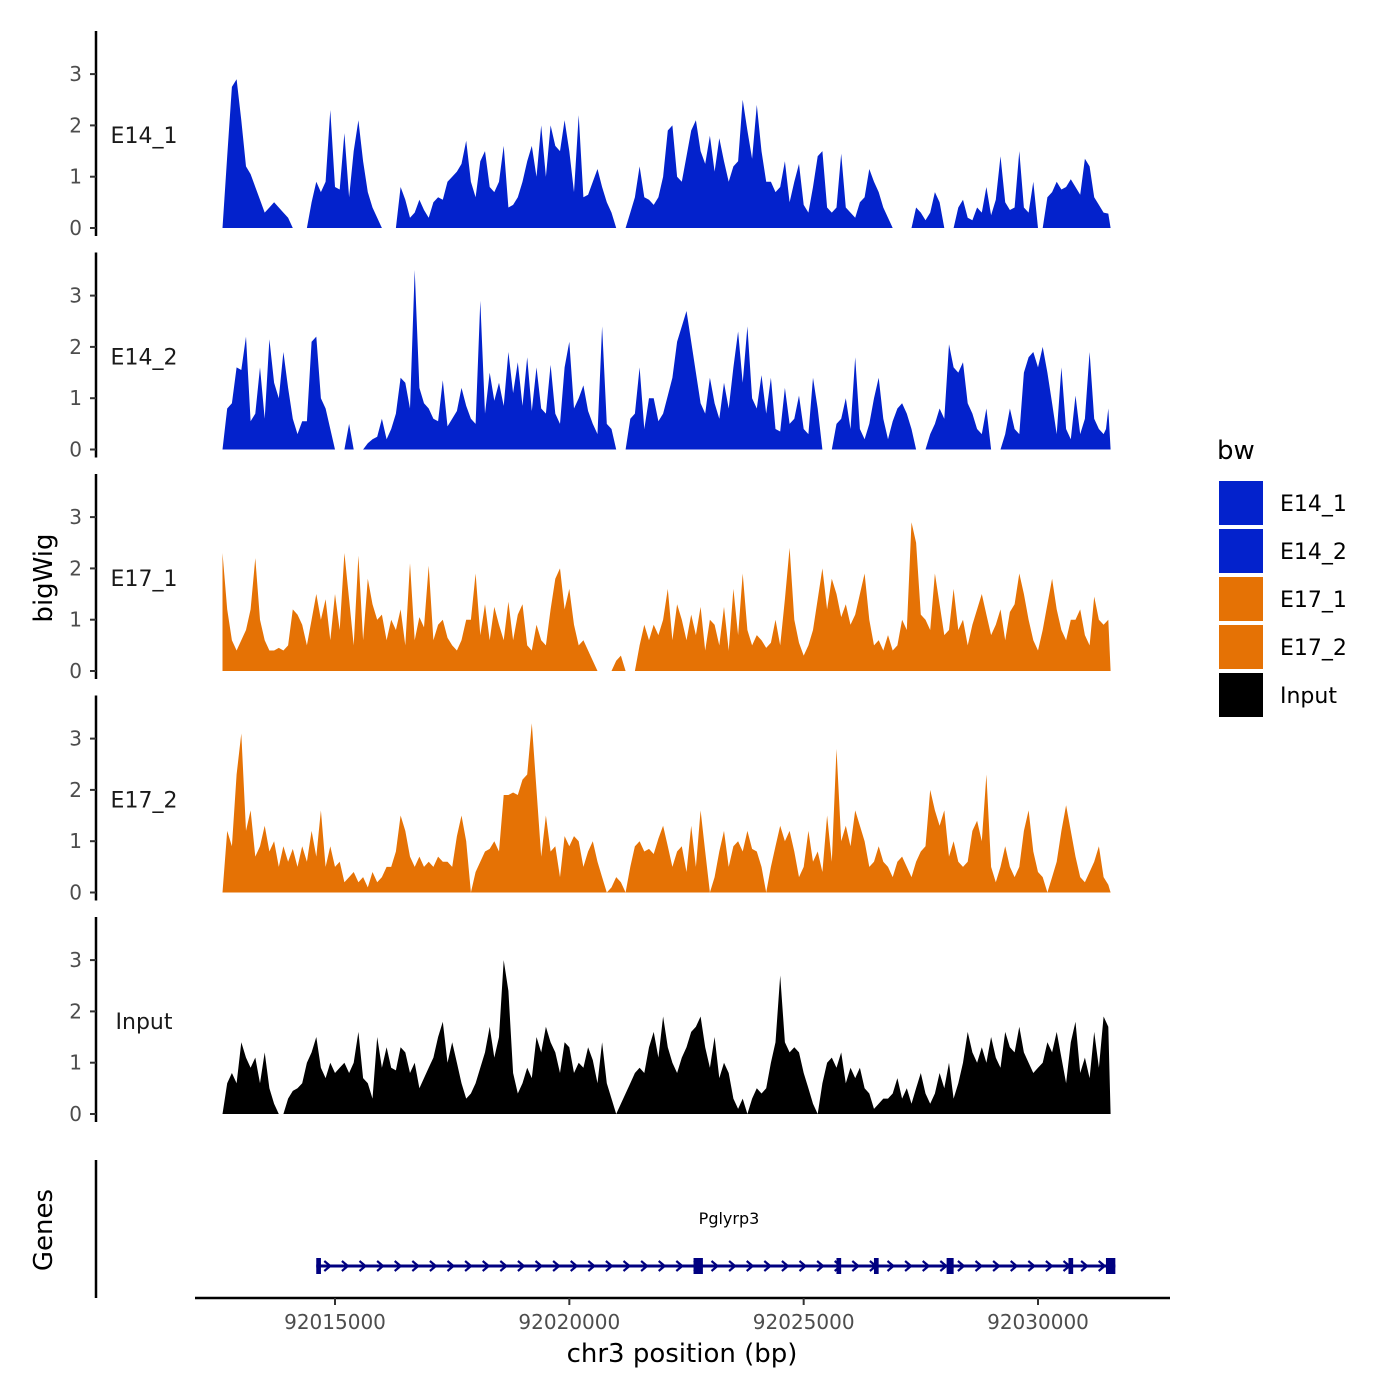 The height and width of the screenshot is (1400, 1400). What do you see at coordinates (1313, 648) in the screenshot?
I see `legend-label-E17_2: E17_2` at bounding box center [1313, 648].